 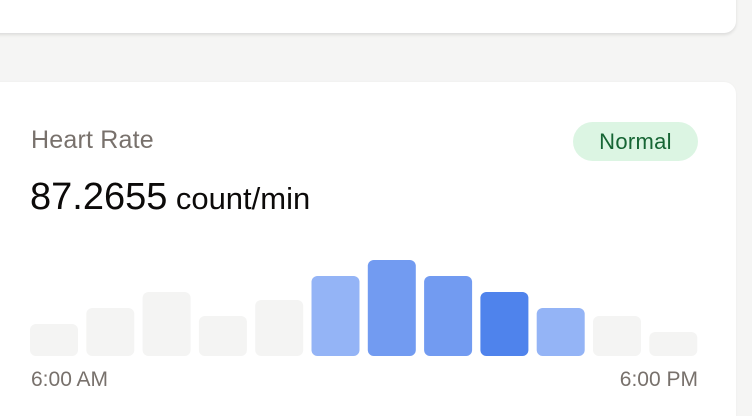 I want to click on x-axis-end-label: 6:00 PM, so click(x=658, y=379).